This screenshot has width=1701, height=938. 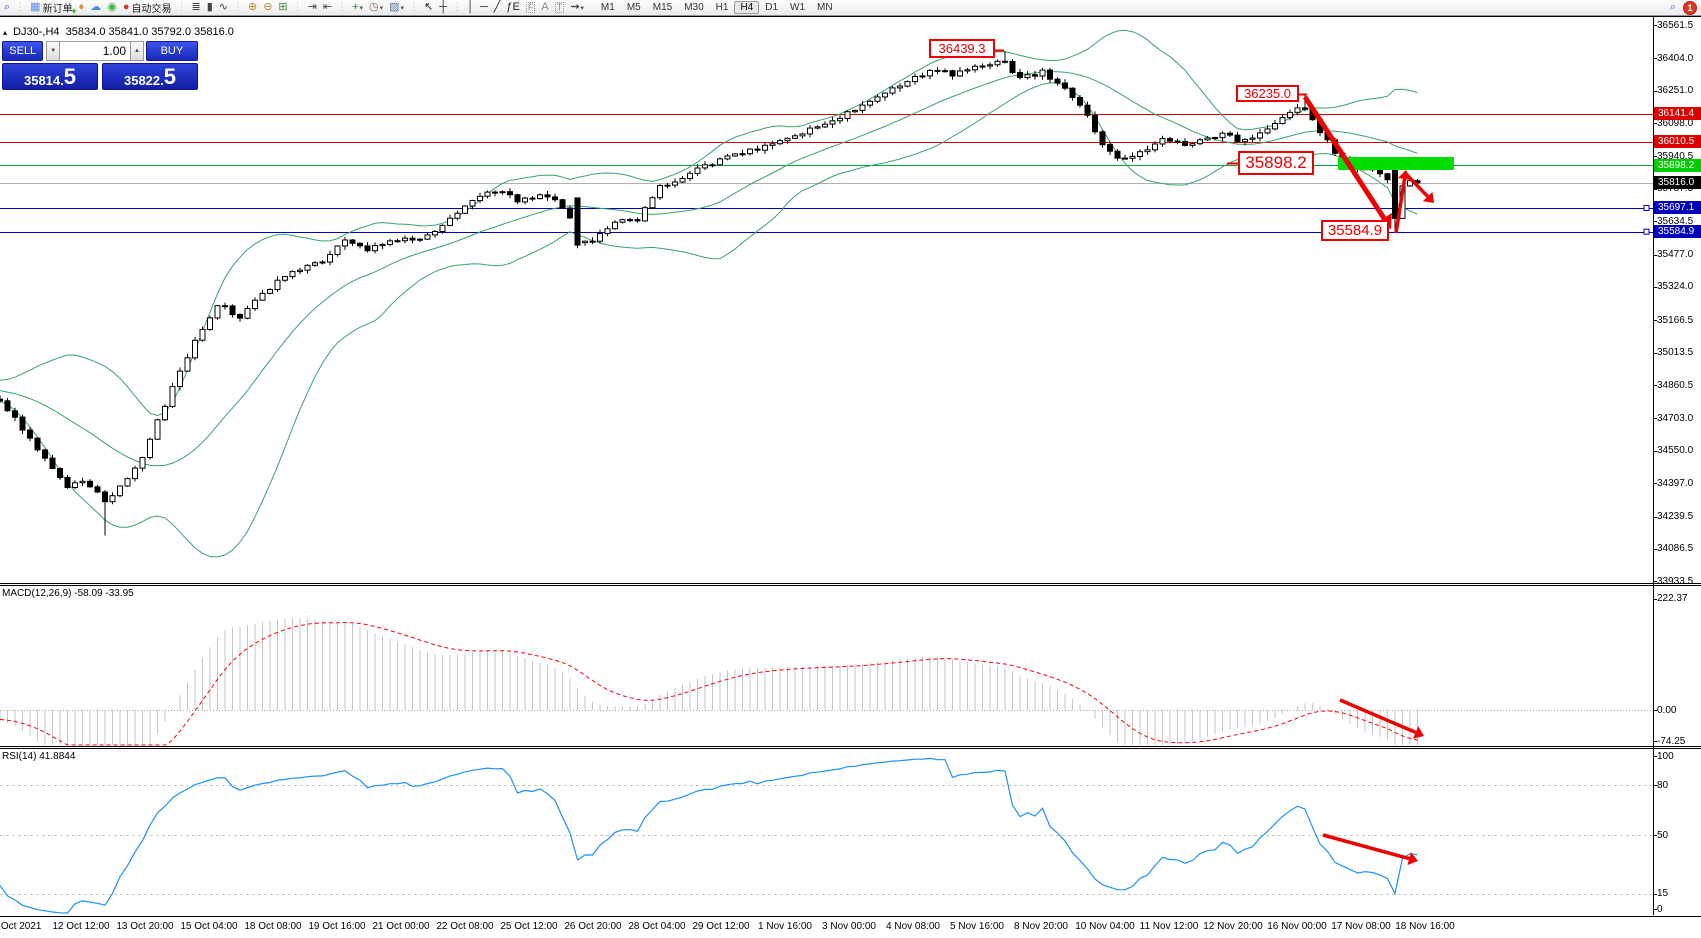 I want to click on timeframe-h1: H1, so click(x=722, y=7).